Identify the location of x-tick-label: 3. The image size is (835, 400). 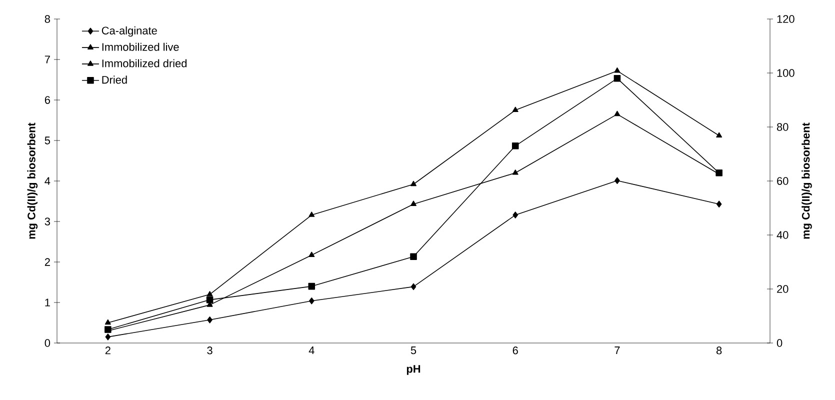
(209, 350).